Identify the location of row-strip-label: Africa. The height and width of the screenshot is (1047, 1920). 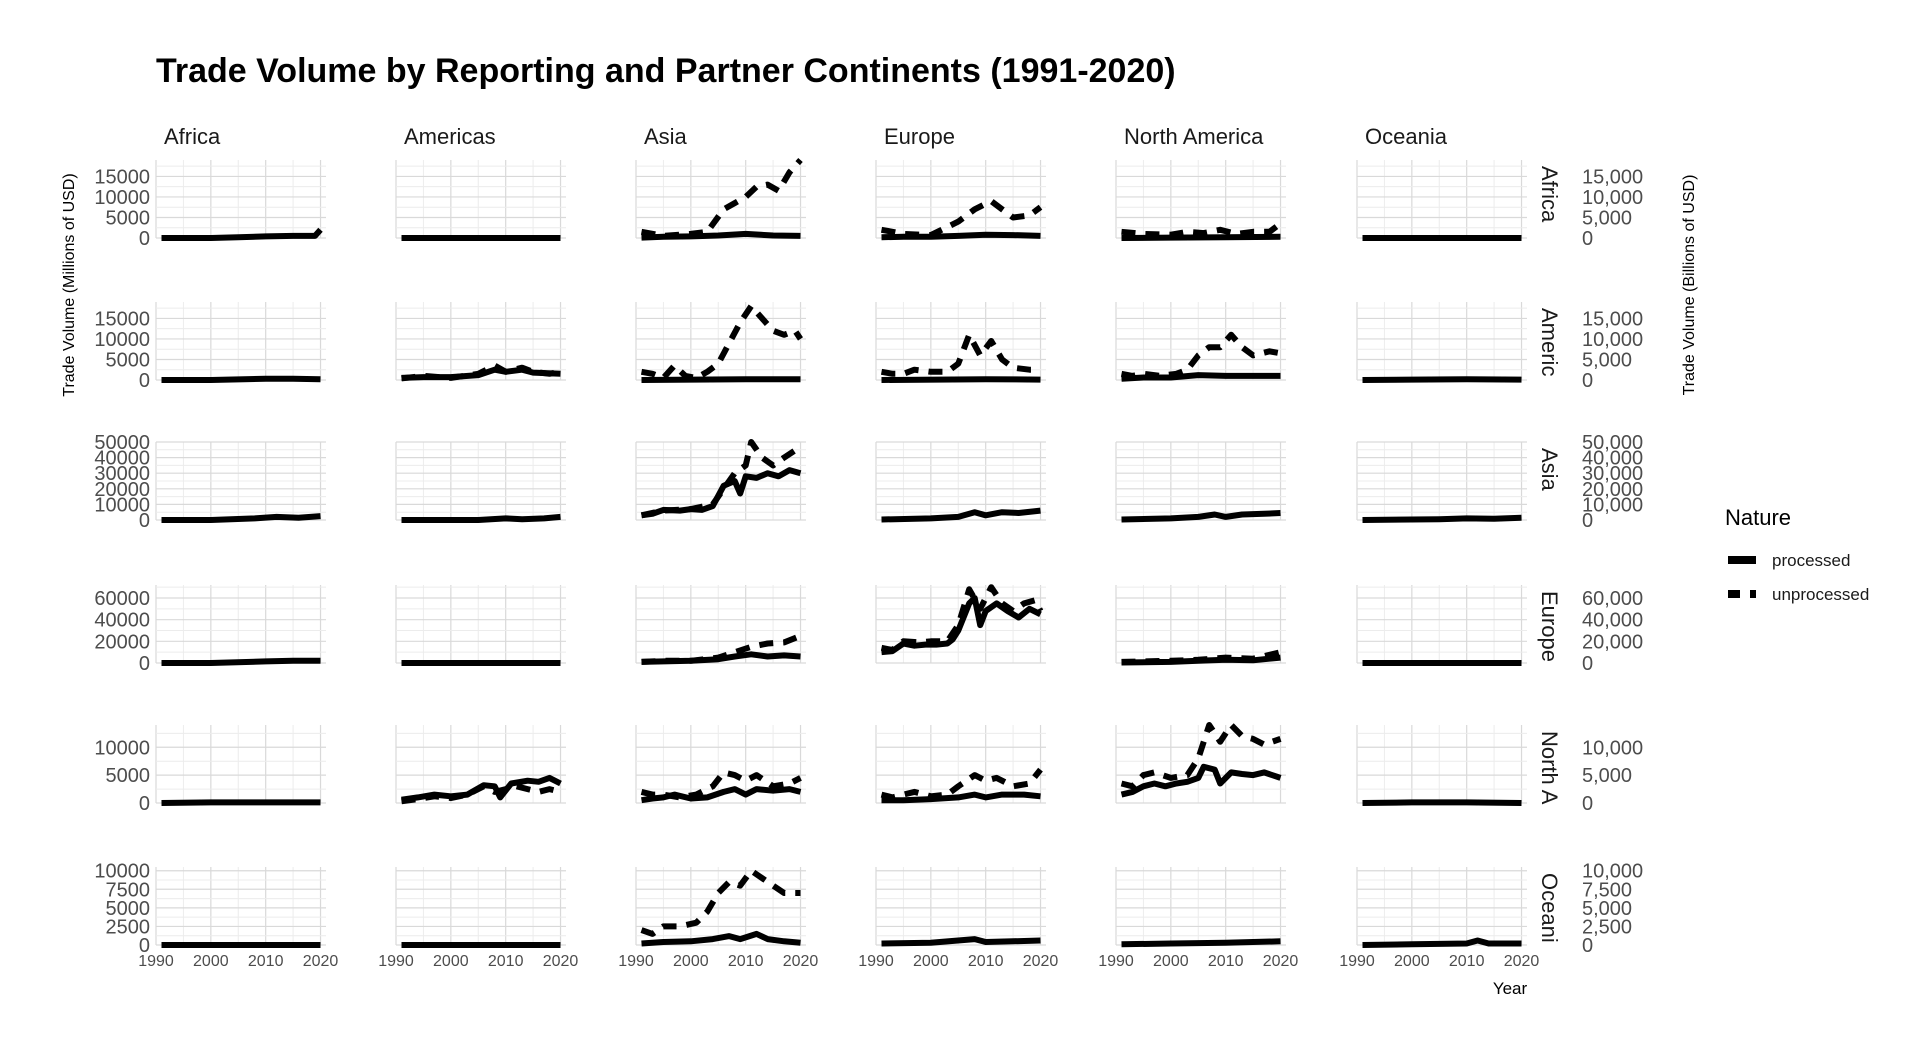
(1549, 194).